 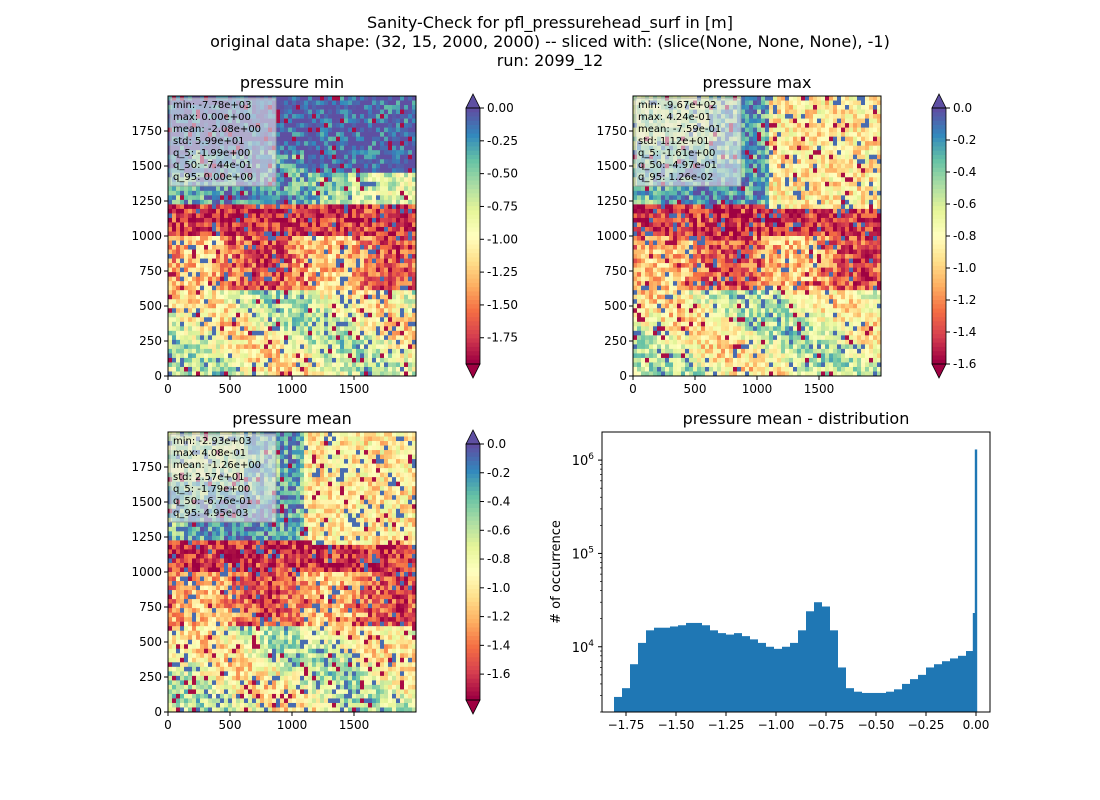 What do you see at coordinates (876, 725) in the screenshot?
I see `x-tick-label: −0.50` at bounding box center [876, 725].